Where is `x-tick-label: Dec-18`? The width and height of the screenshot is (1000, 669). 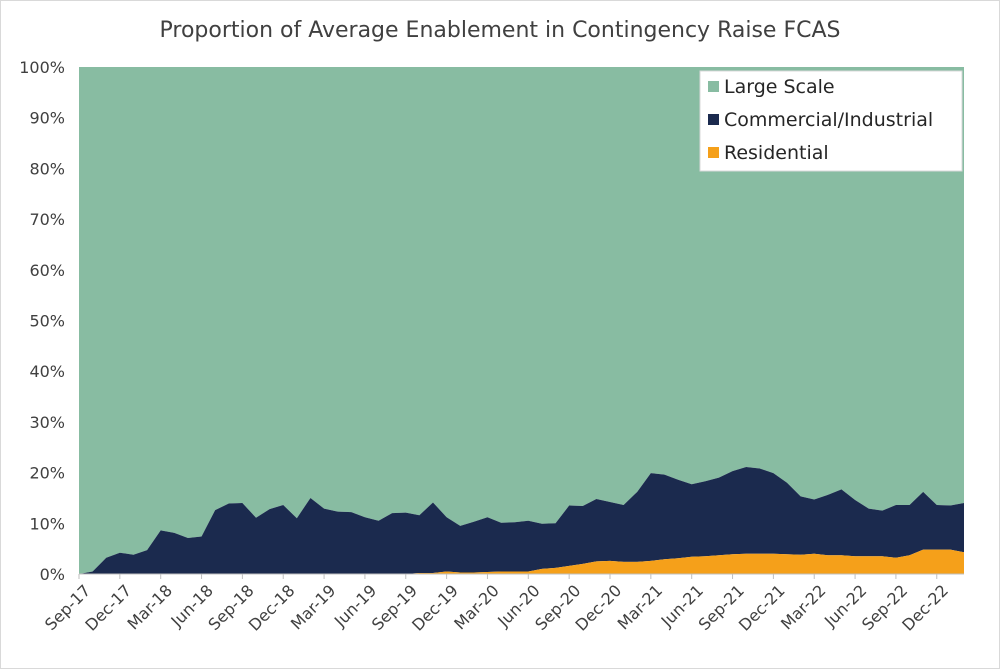 x-tick-label: Dec-18 is located at coordinates (272, 608).